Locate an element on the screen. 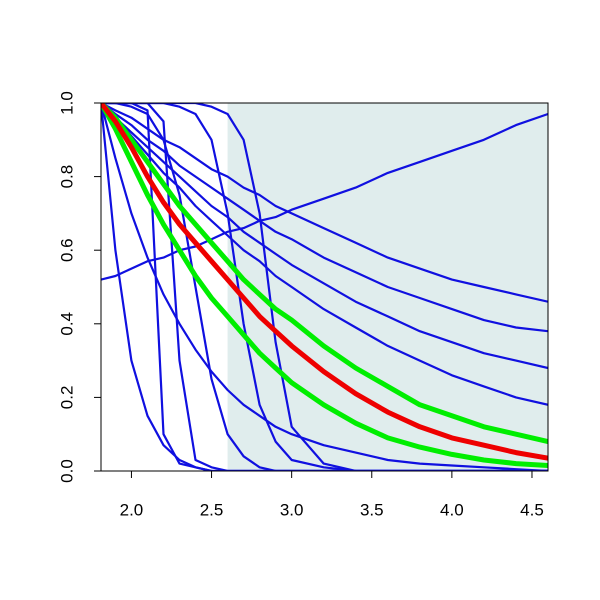 This screenshot has height=600, width=600. y-tick-label: 0.2 is located at coordinates (66, 398).